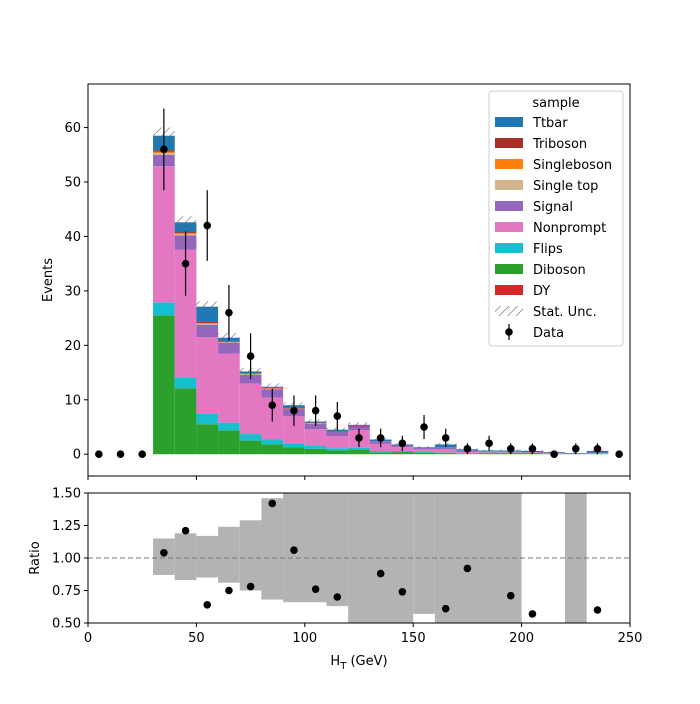  Describe the element at coordinates (366, 661) in the screenshot. I see `x-axis-label-unit: (GeV)` at that location.